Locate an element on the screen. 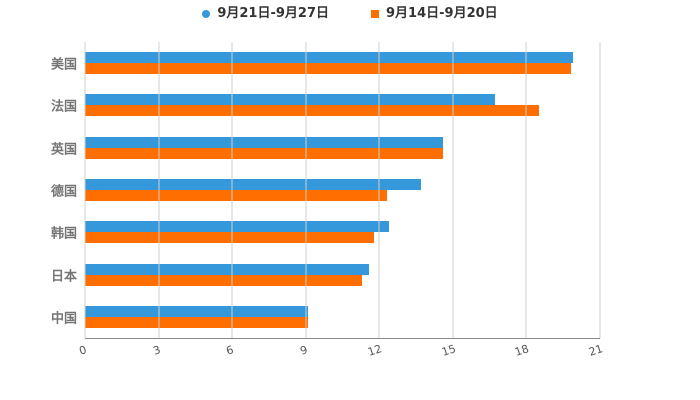 This screenshot has width=700, height=400. legend-item-sep21-27: 9月21日-9月27日 is located at coordinates (265, 14).